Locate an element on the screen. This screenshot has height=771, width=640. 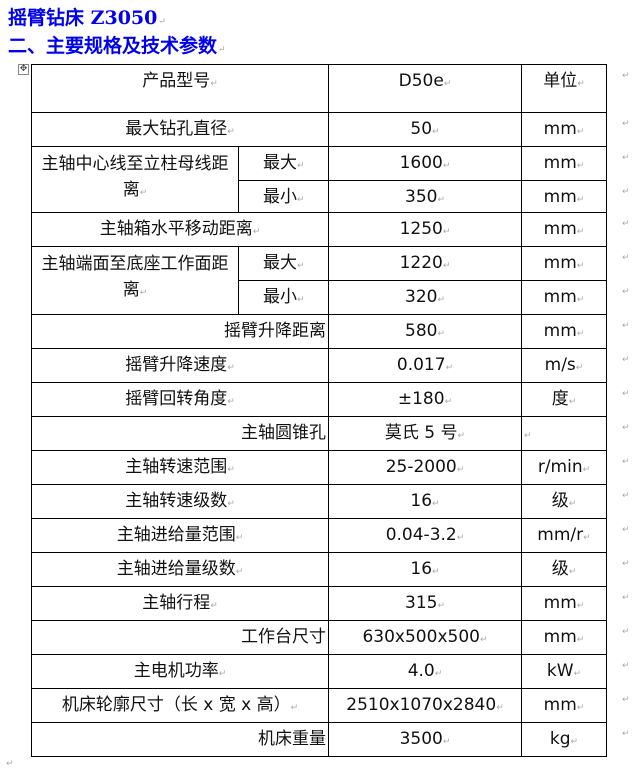
table-row: 摇臂升降速度0.017m/s is located at coordinates (319, 365).